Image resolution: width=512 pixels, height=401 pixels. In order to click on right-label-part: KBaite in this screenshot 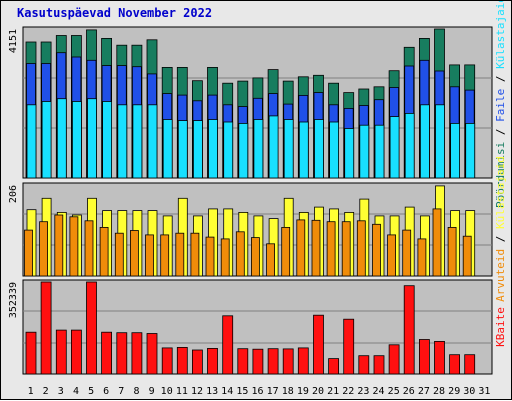, I will do `click(500, 327)`.